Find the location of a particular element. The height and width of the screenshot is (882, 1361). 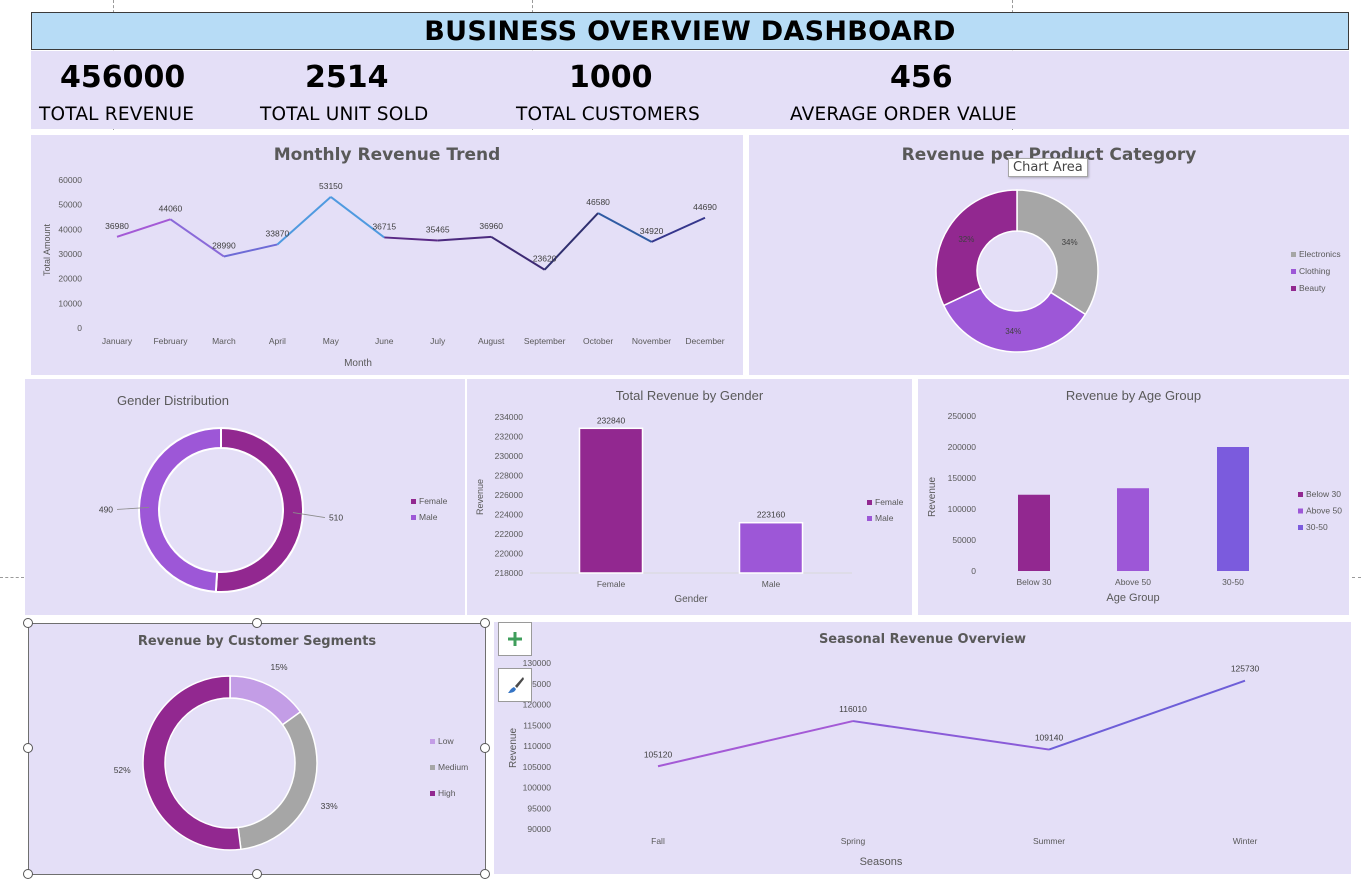

data-label: 44690 is located at coordinates (705, 207).